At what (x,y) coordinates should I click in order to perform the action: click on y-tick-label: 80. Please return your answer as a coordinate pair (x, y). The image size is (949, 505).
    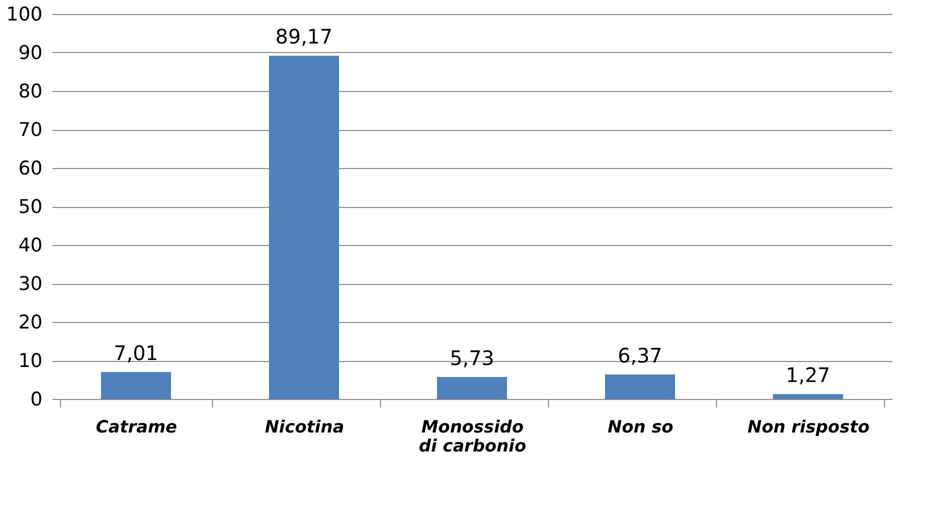
    Looking at the image, I should click on (30, 91).